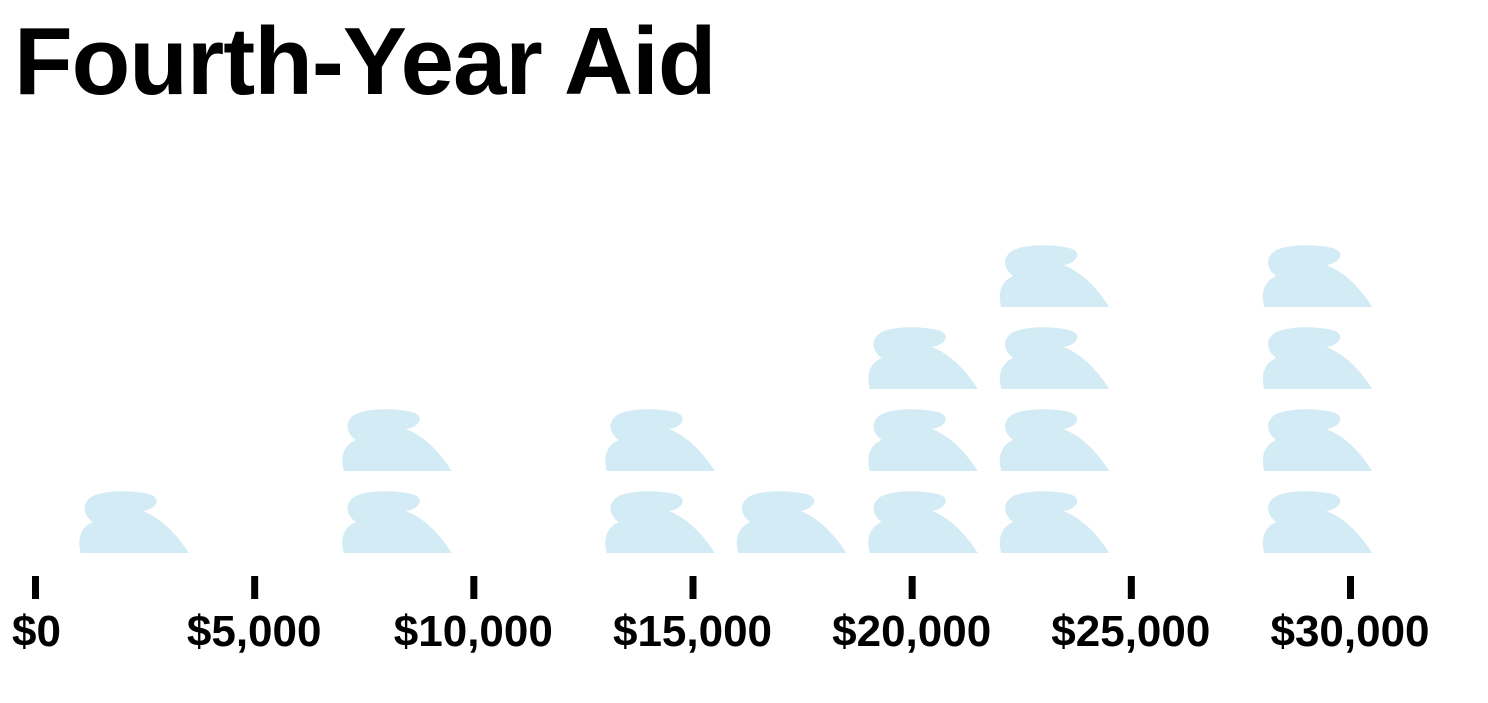  Describe the element at coordinates (36, 631) in the screenshot. I see `x-tick-label: $0` at that location.